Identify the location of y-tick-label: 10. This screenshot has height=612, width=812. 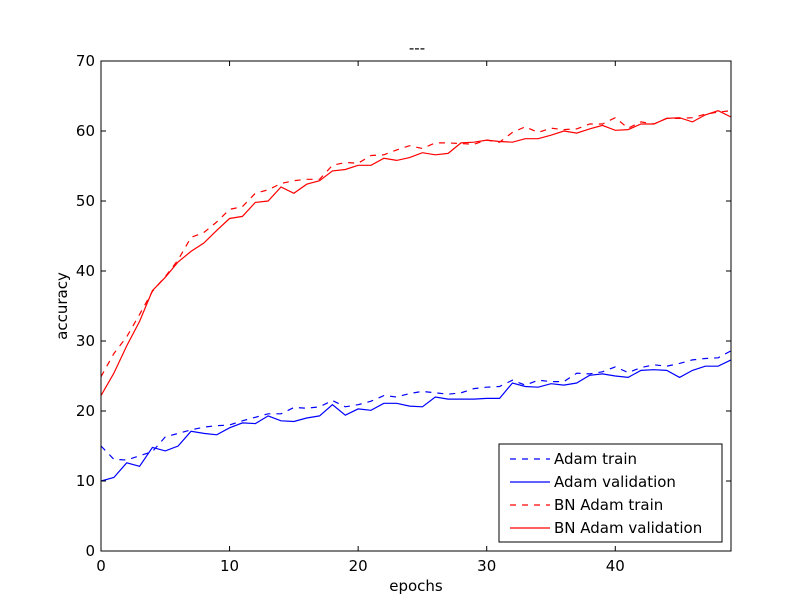
(85, 481).